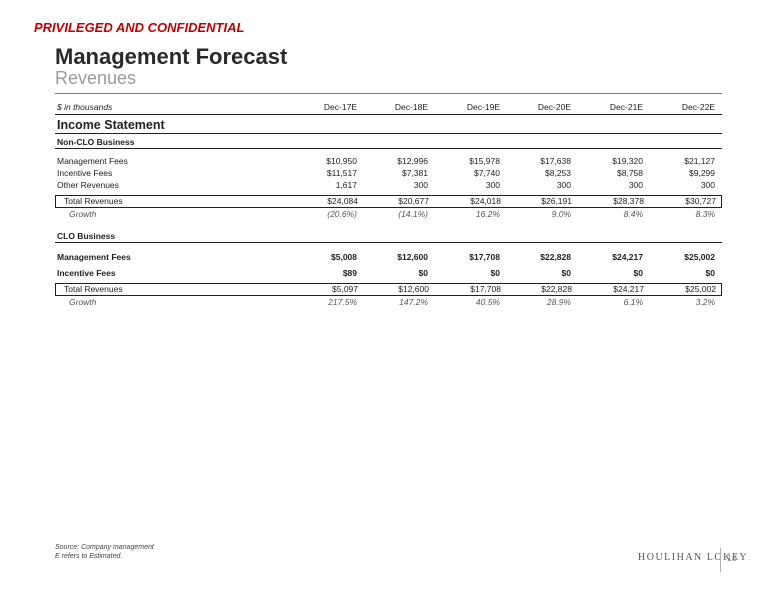  Describe the element at coordinates (558, 173) in the screenshot. I see `table-cell: $8,253` at that location.